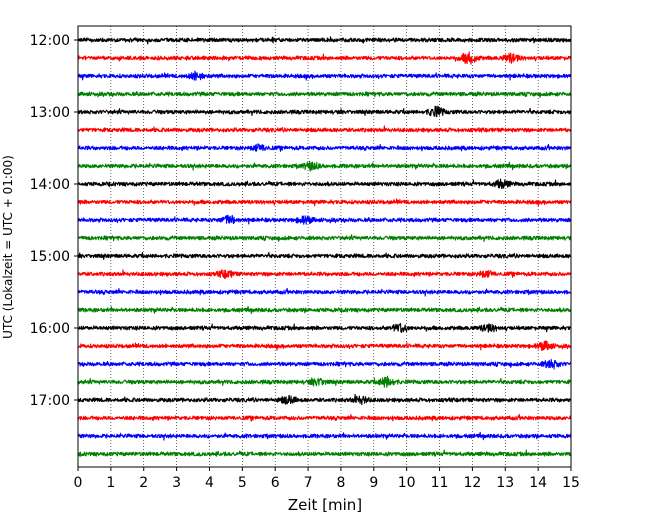 The width and height of the screenshot is (650, 520). I want to click on y-tick-label: 12:00, so click(50, 41).